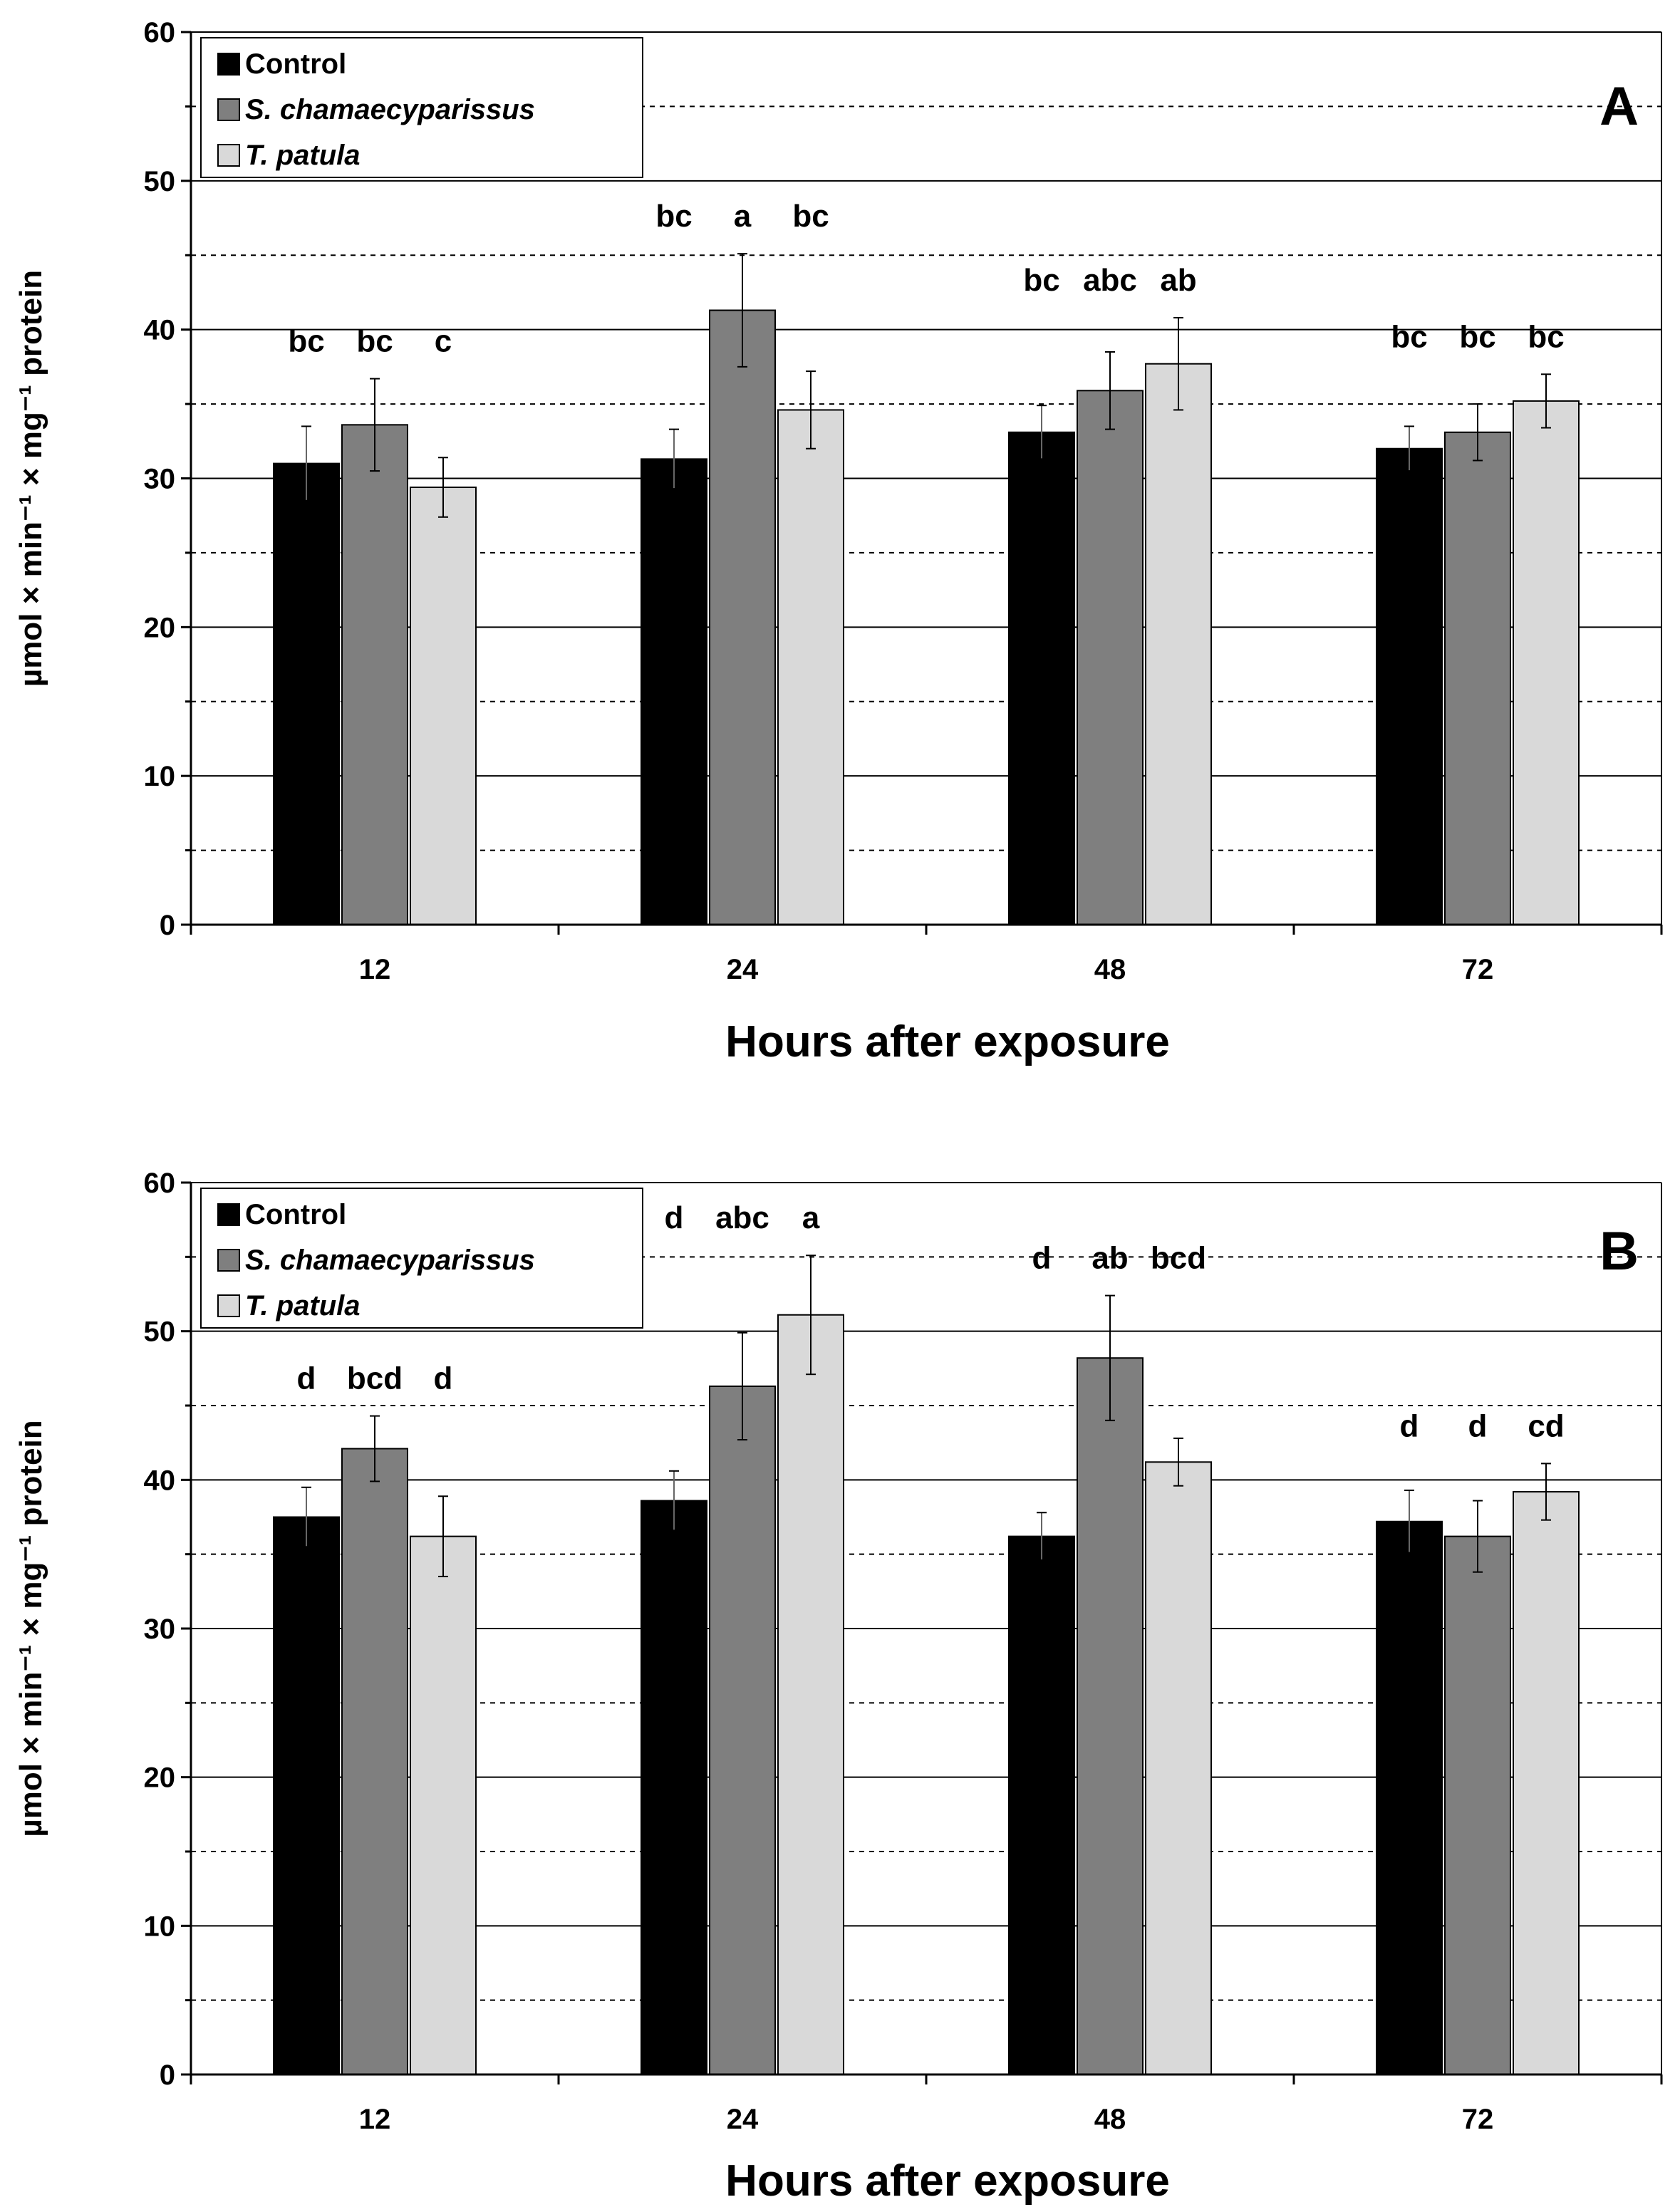  I want to click on panel-label: A, so click(1619, 106).